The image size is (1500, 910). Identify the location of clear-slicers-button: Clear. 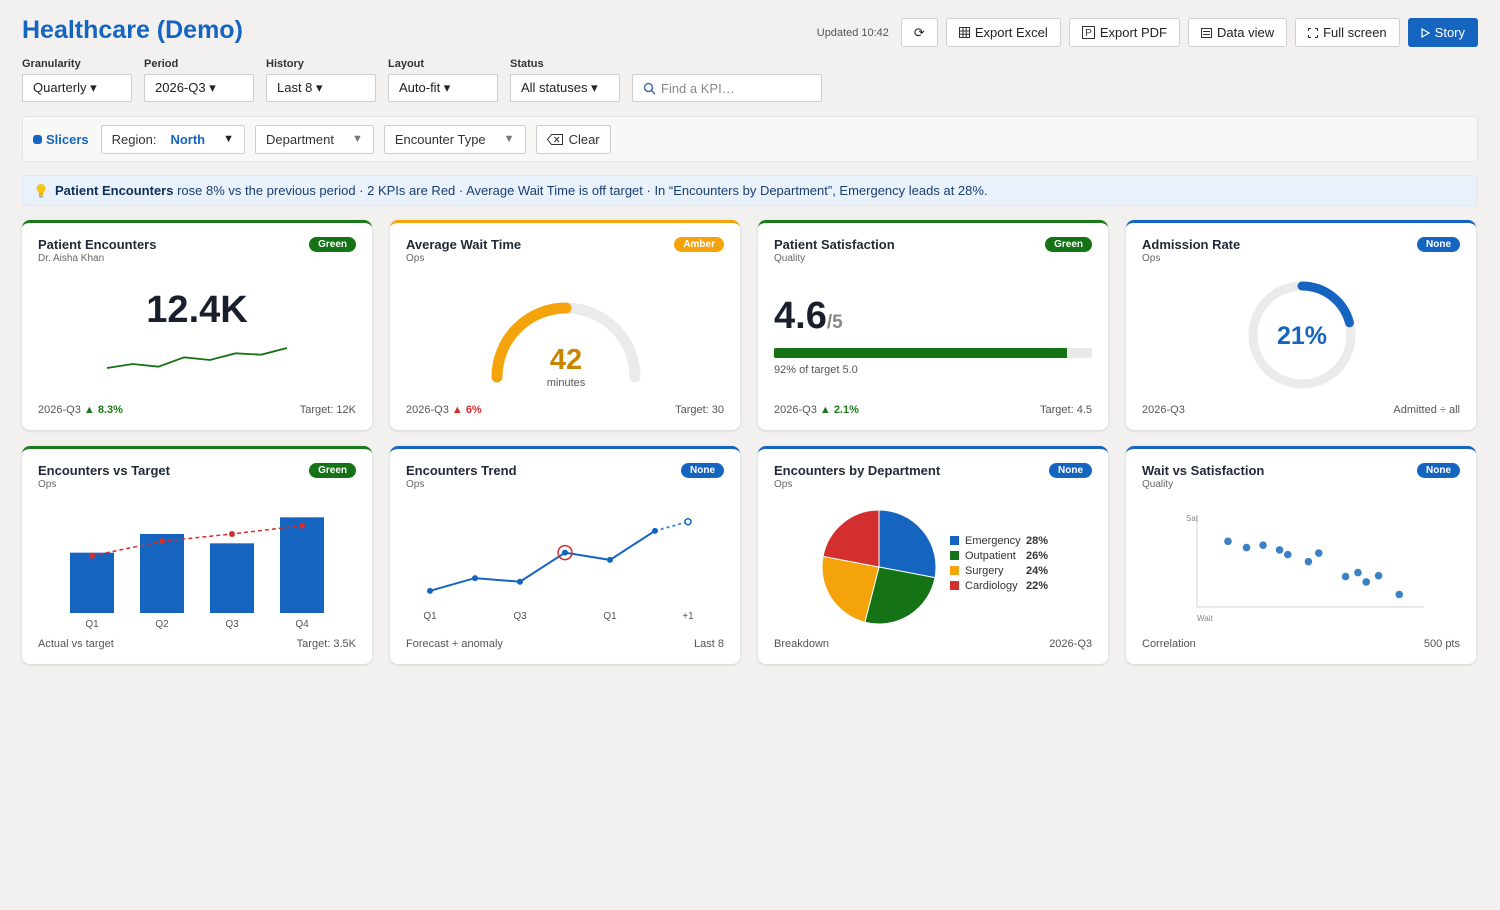
(573, 139).